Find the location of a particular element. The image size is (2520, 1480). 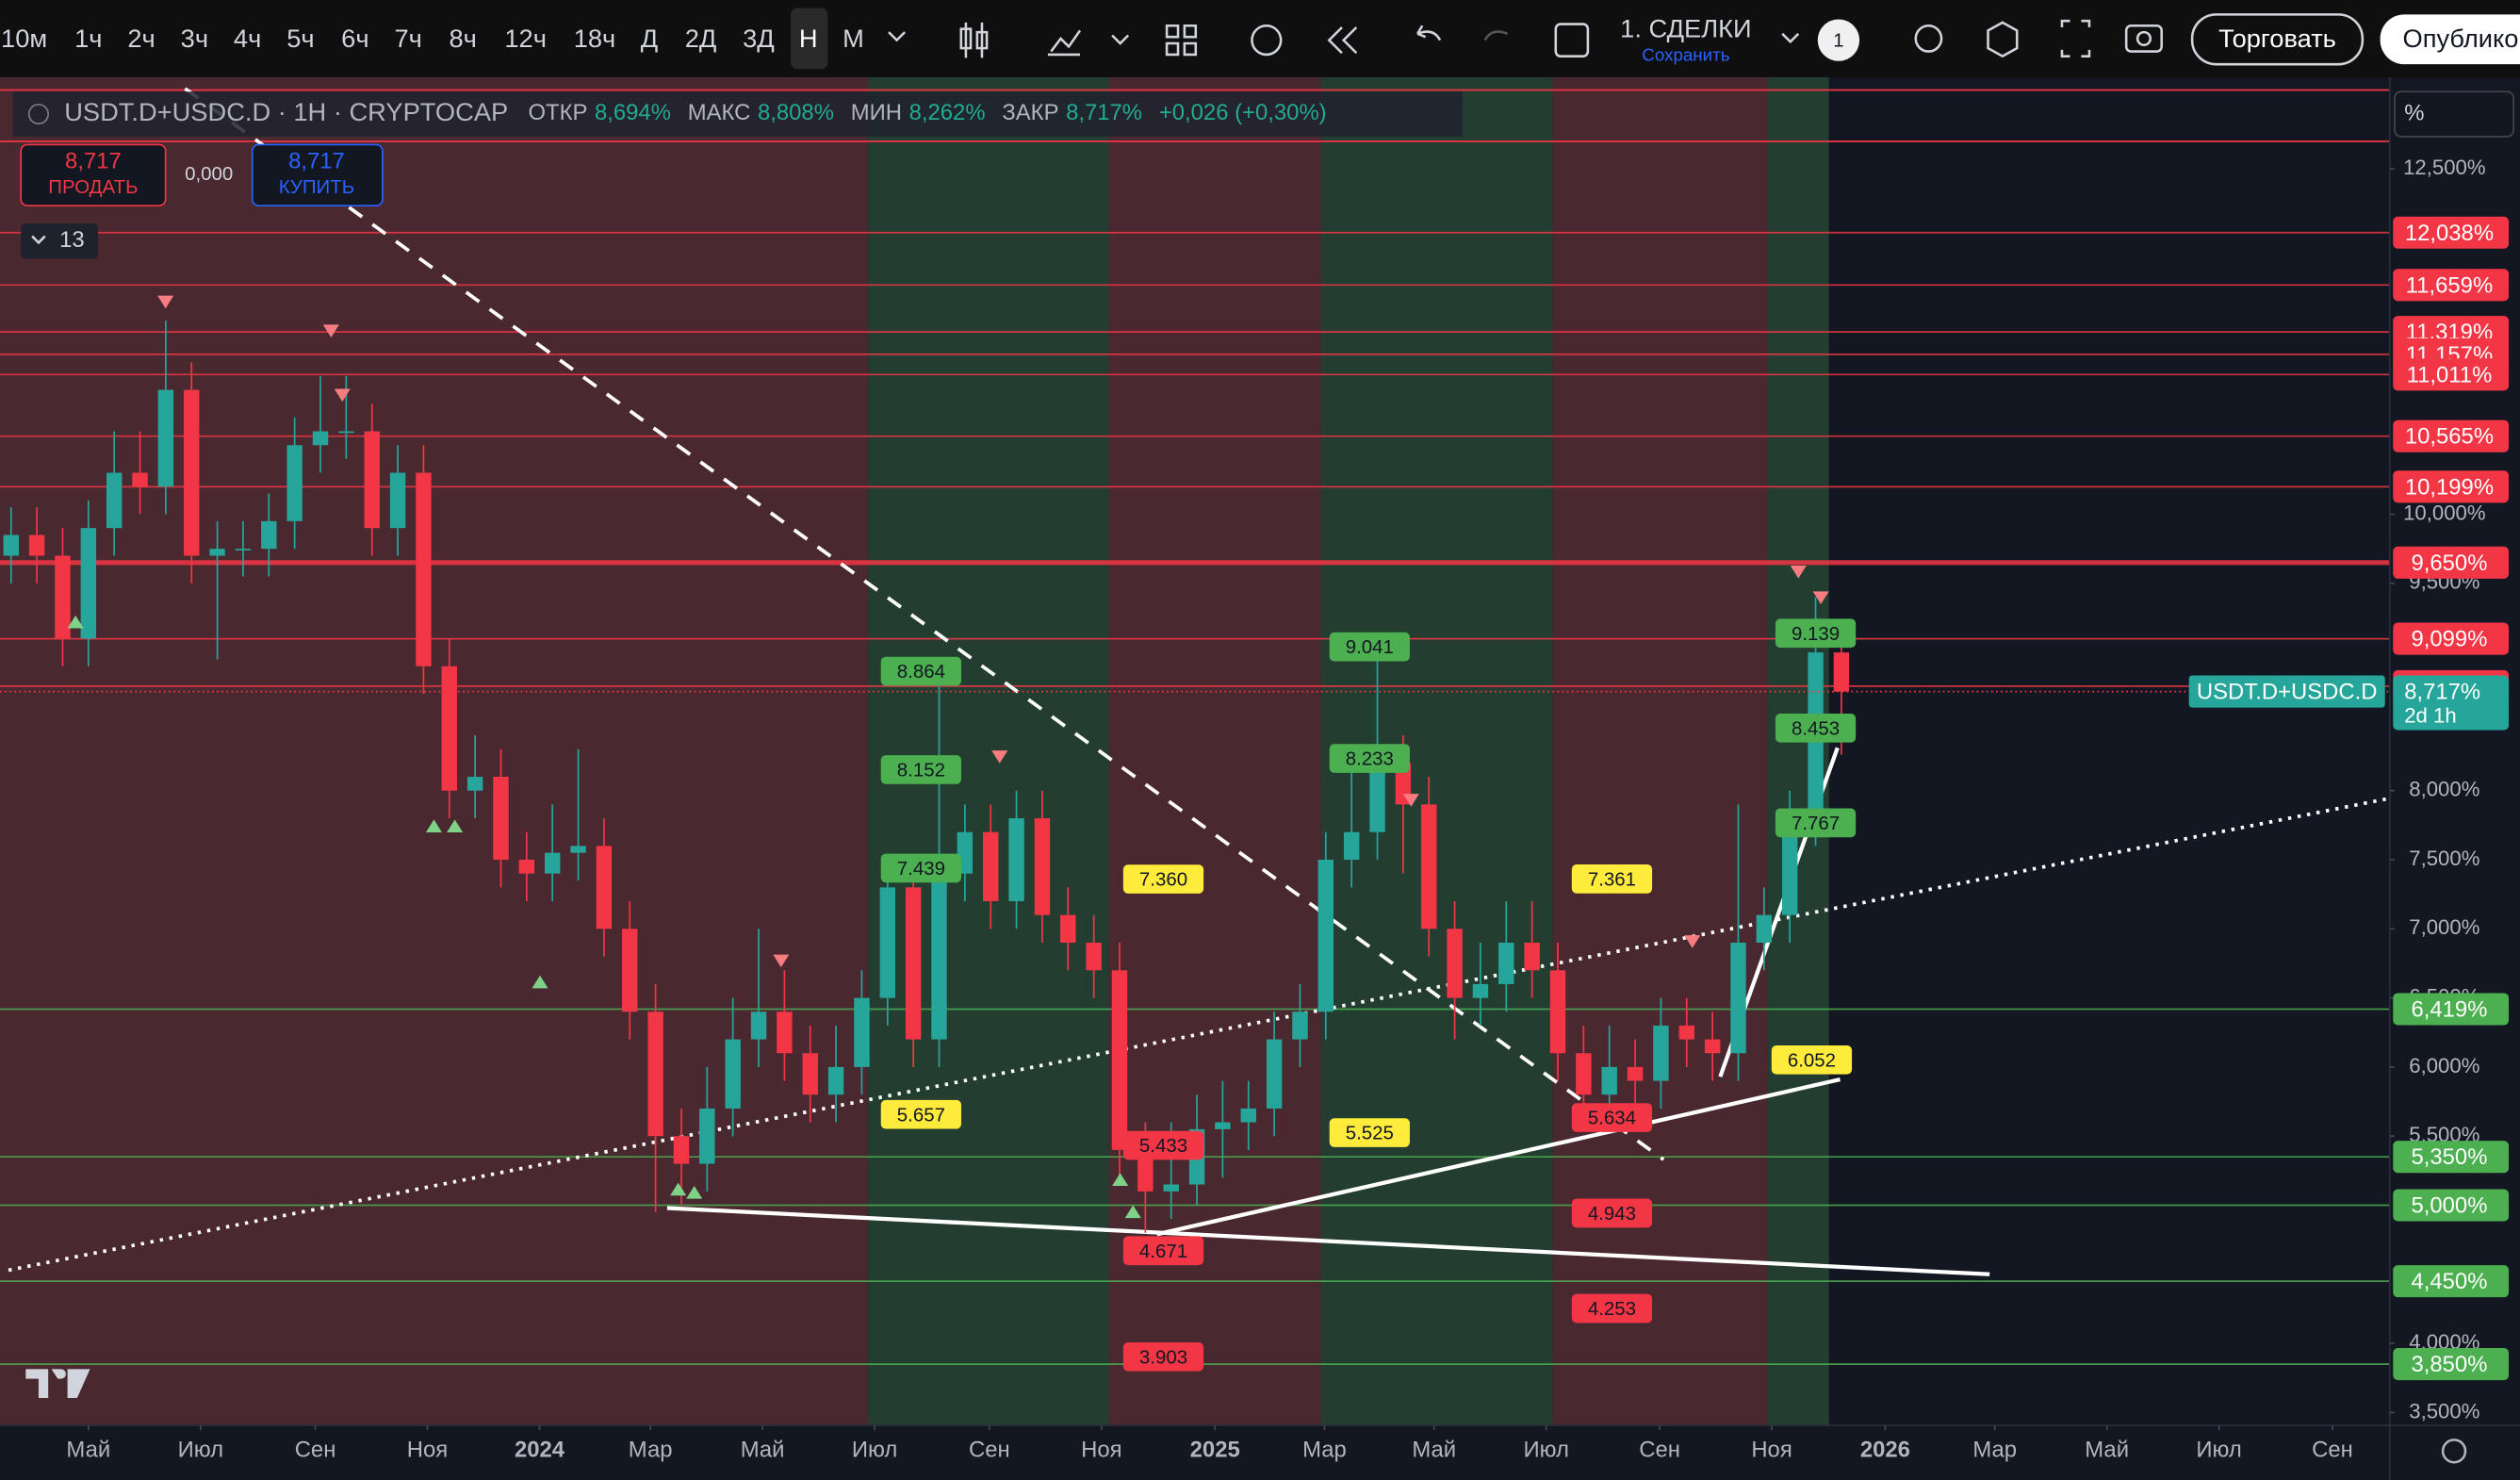

level-label: 11,659% is located at coordinates (2449, 285).